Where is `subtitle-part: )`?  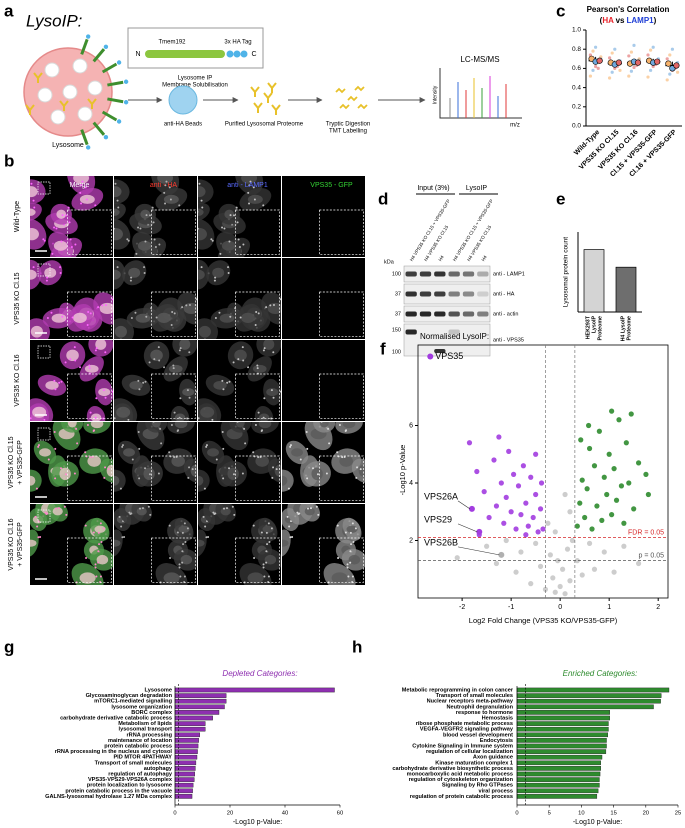
subtitle-part: ) is located at coordinates (655, 20).